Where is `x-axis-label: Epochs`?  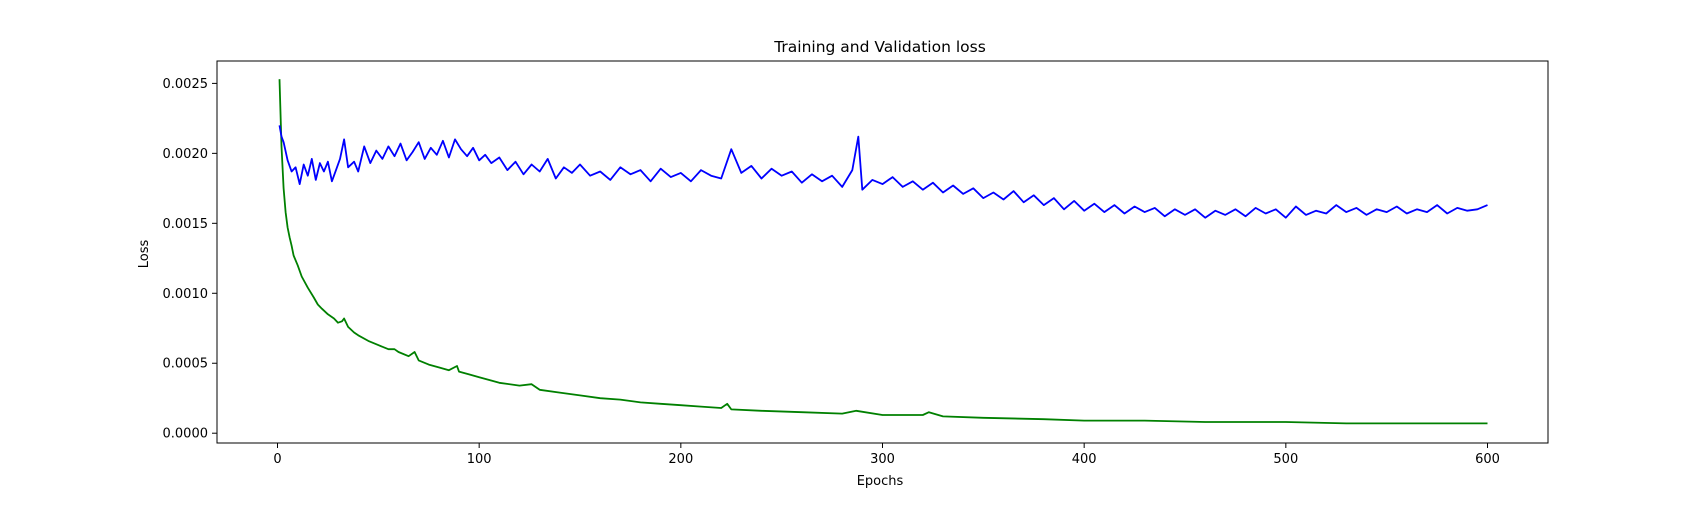
x-axis-label: Epochs is located at coordinates (880, 481).